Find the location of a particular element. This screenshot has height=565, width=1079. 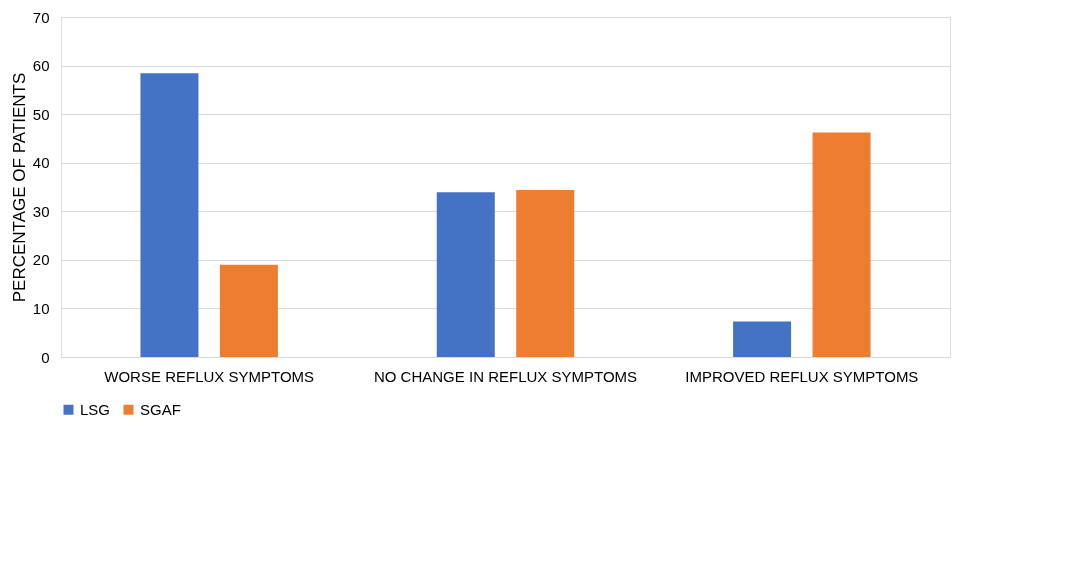

y-tick-label: 20 is located at coordinates (41, 260).